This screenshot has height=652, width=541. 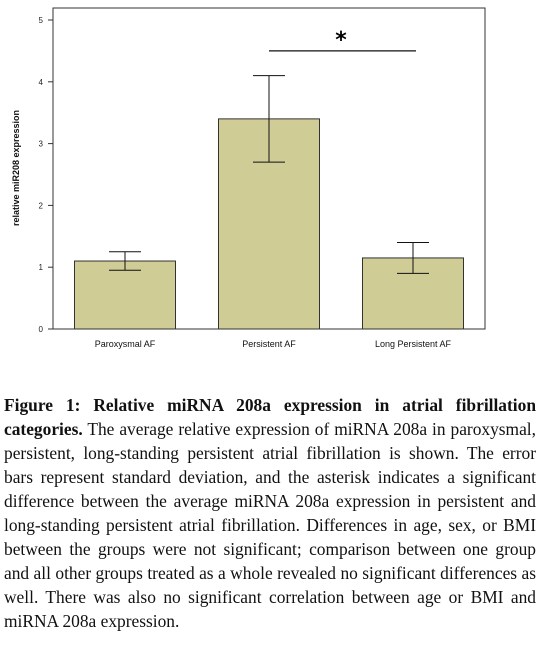 I want to click on significance-marker: *, so click(x=342, y=40).